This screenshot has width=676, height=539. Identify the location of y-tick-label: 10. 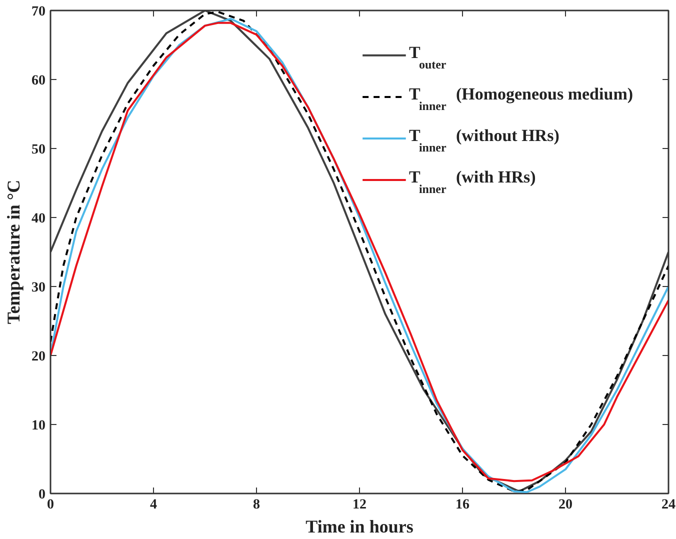
(39, 426).